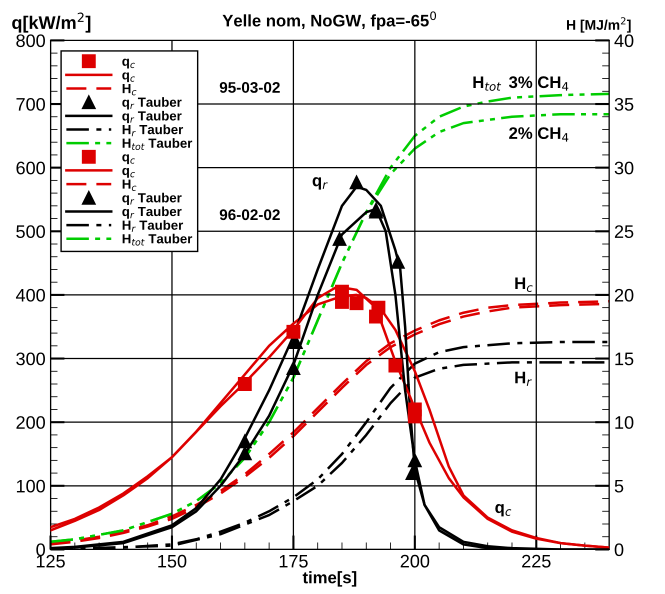  Describe the element at coordinates (51, 22) in the screenshot. I see `y-axis-title: q[kW/m$^{2}$]` at that location.